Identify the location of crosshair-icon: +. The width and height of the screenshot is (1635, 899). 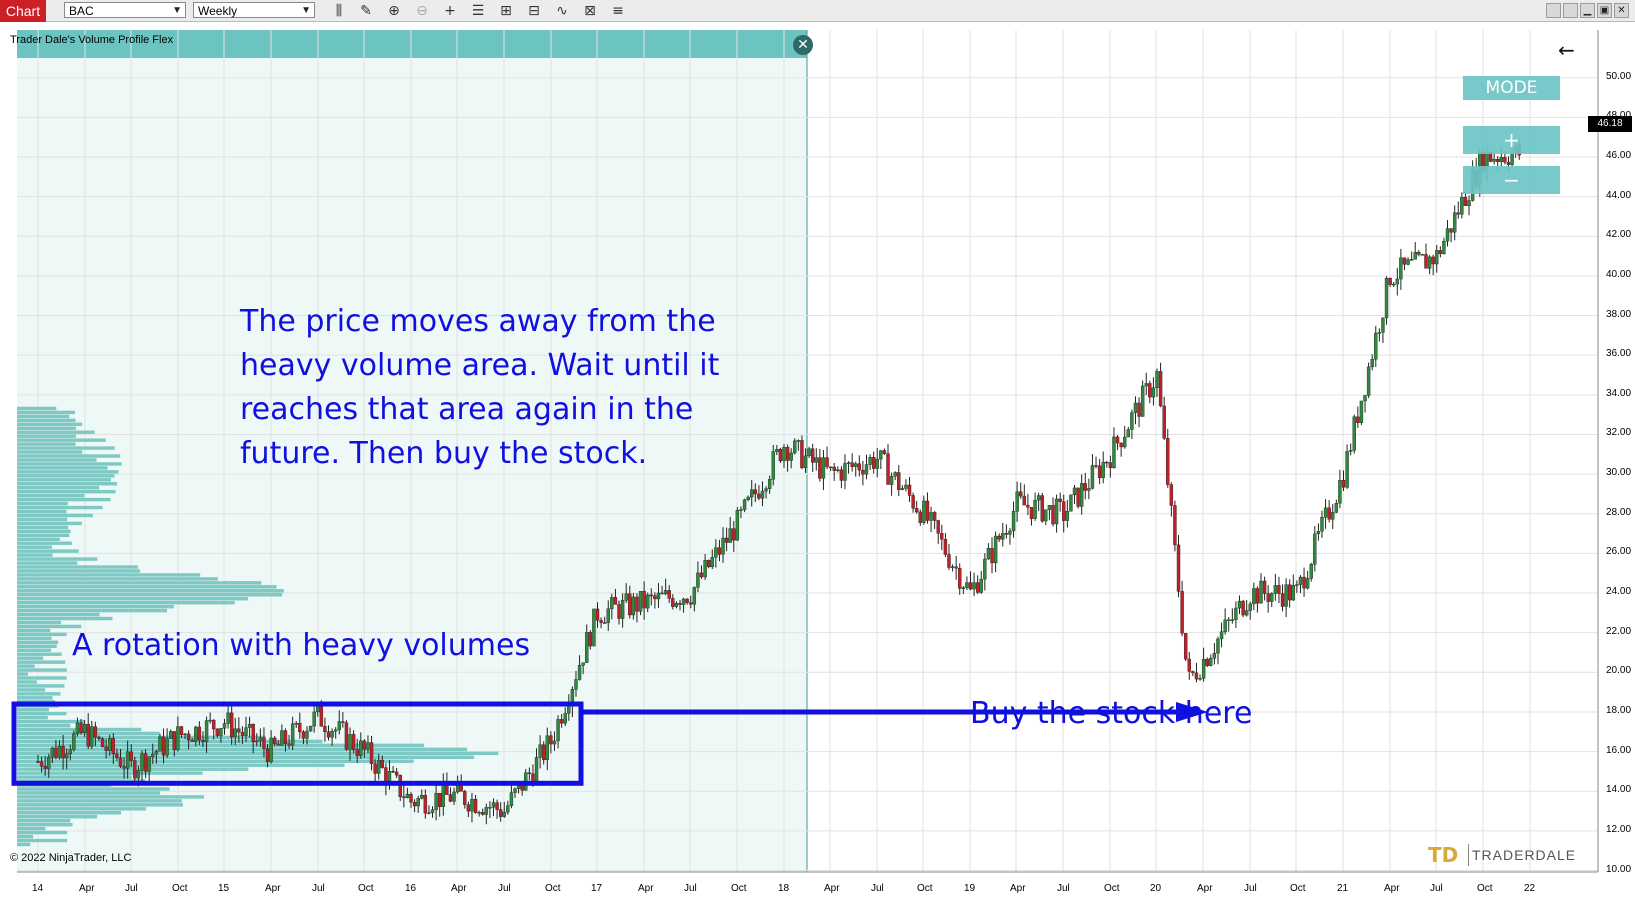
(450, 11).